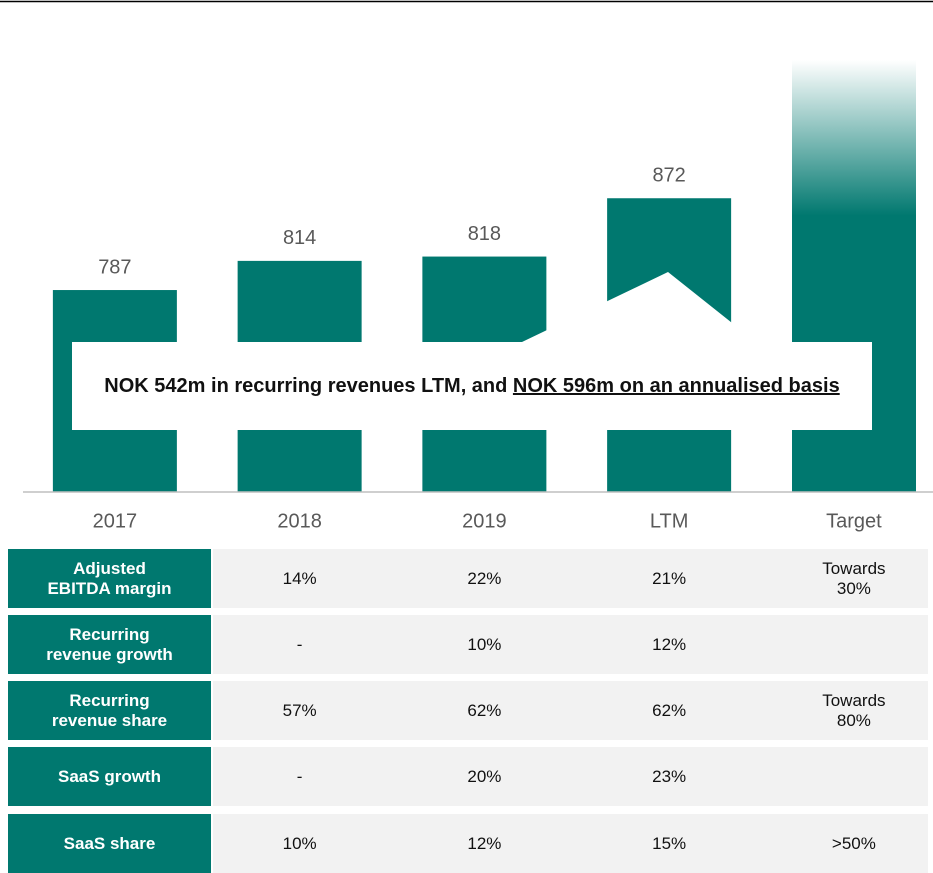 The width and height of the screenshot is (933, 873). I want to click on row-label: Recurring revenue growth, so click(109, 644).